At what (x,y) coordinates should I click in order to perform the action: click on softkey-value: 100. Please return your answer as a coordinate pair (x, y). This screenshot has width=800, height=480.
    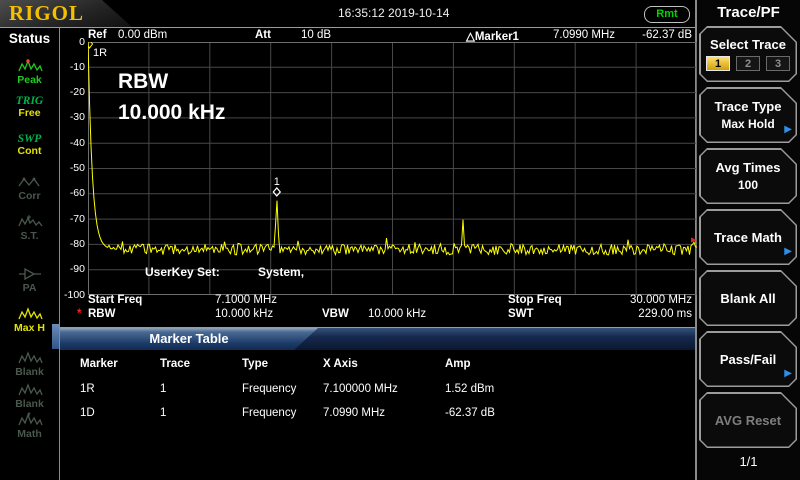
    Looking at the image, I should click on (748, 185).